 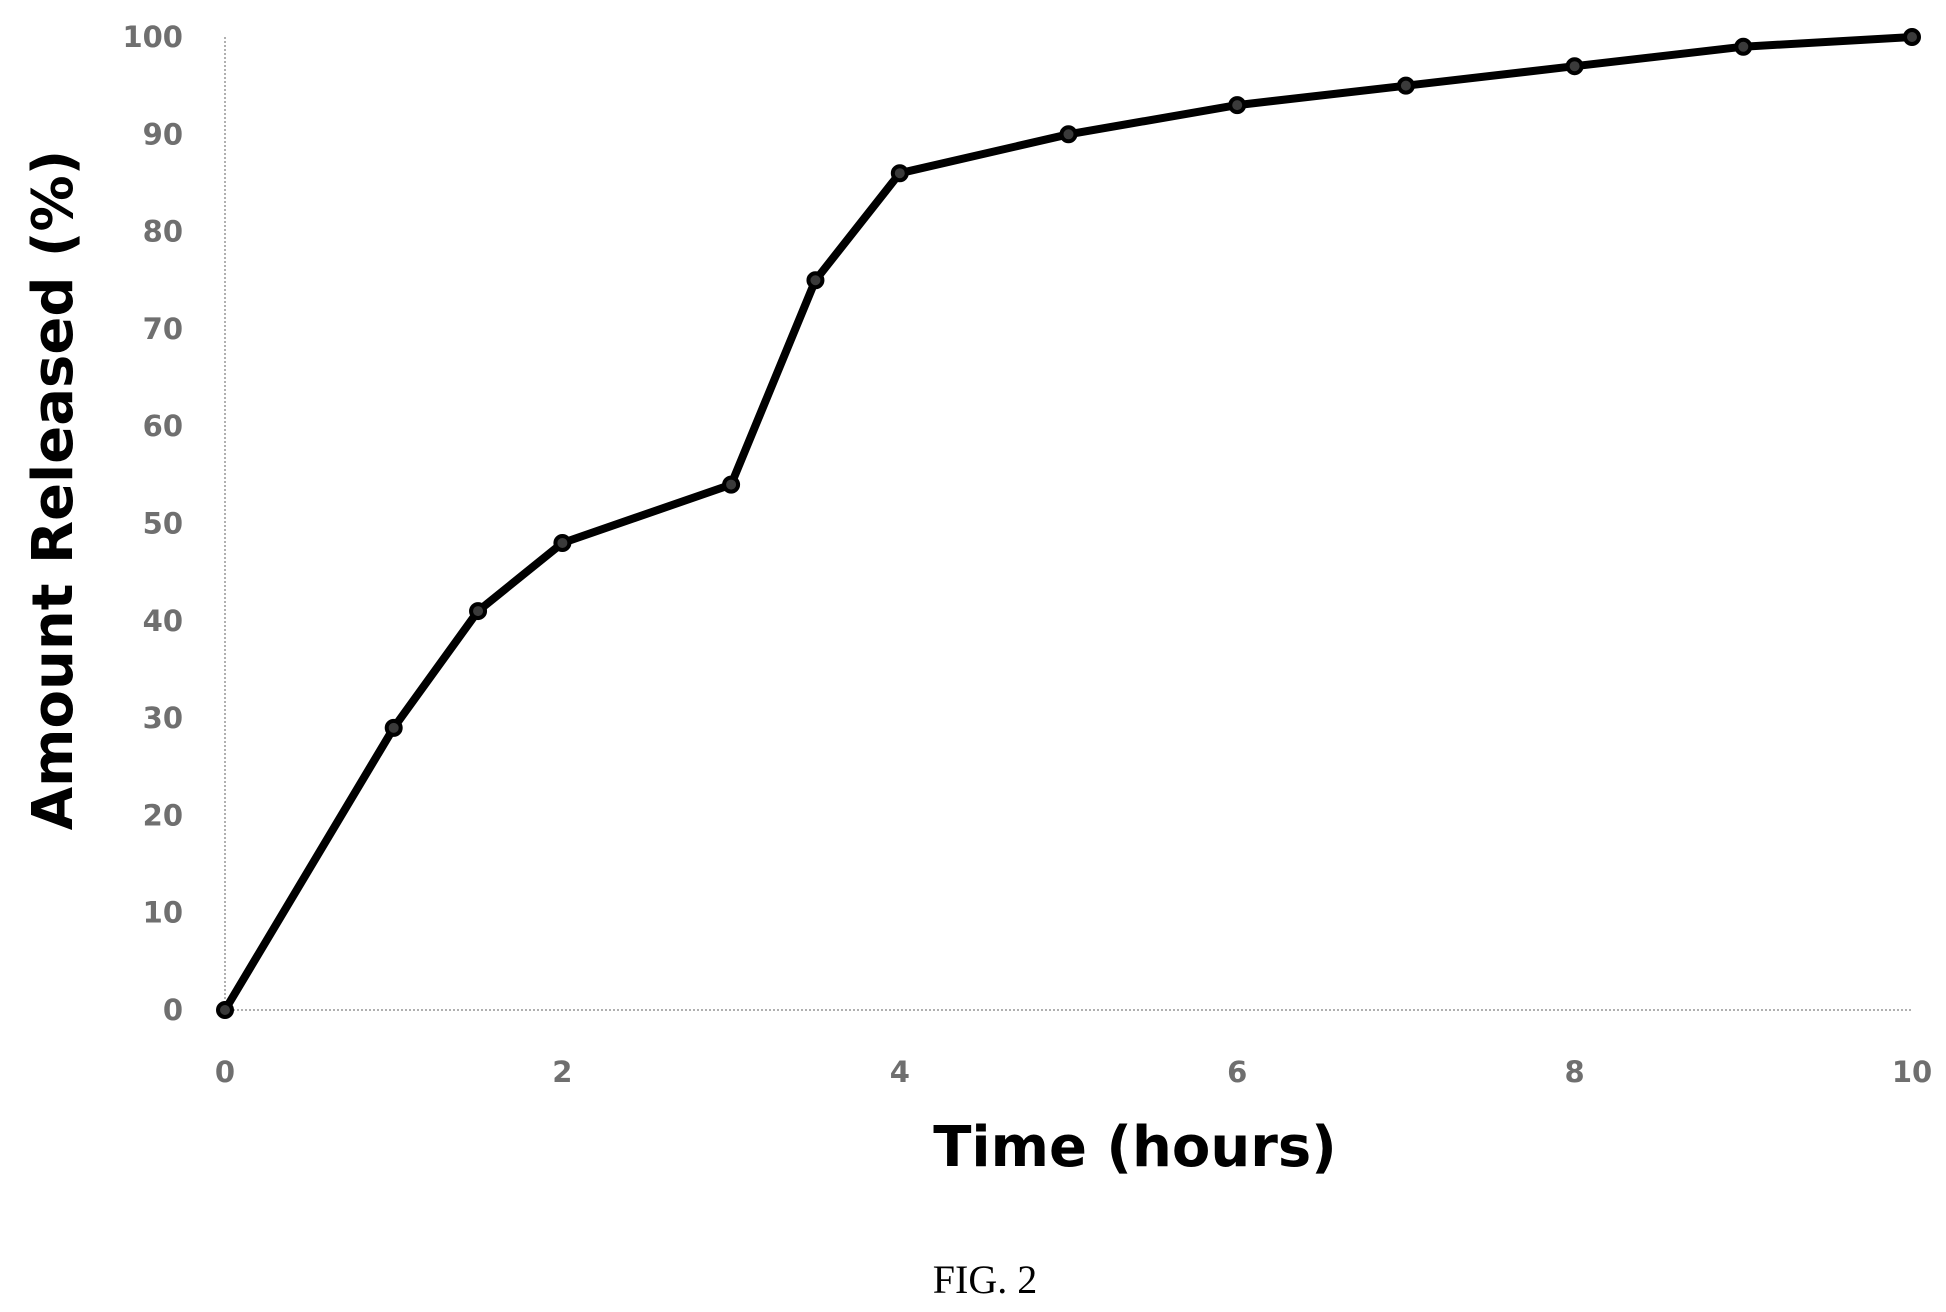 What do you see at coordinates (173, 1010) in the screenshot?
I see `y-tick-label: 0` at bounding box center [173, 1010].